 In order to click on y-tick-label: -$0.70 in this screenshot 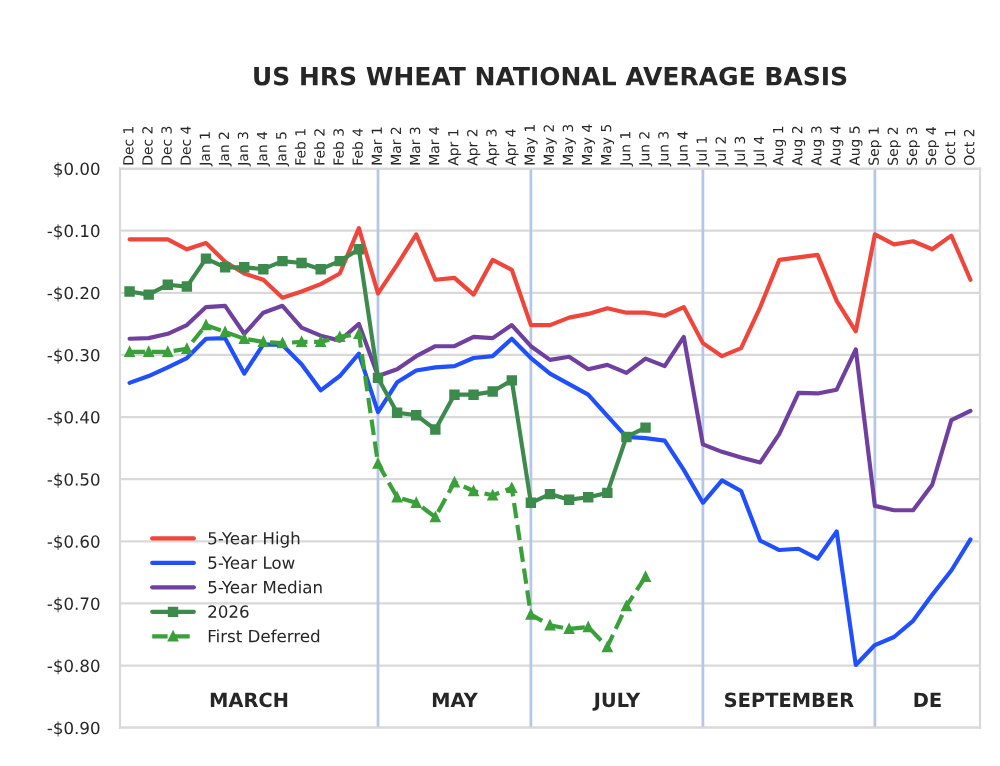, I will do `click(73, 605)`.